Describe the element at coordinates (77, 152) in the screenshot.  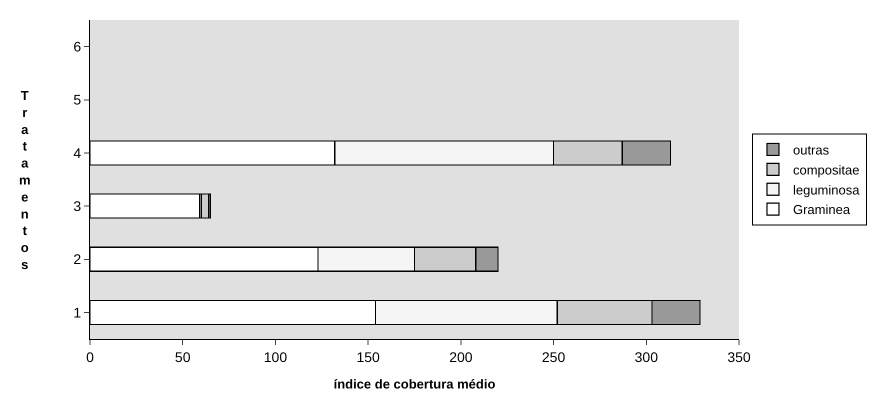
I see `y-tick-label: 4` at that location.